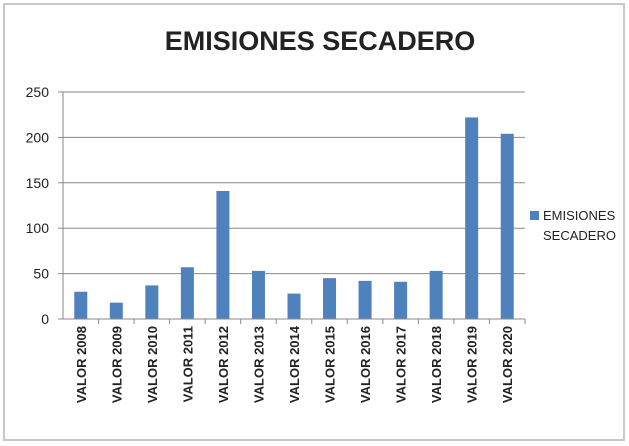  I want to click on x-tick-label: VALOR 2014, so click(294, 364).